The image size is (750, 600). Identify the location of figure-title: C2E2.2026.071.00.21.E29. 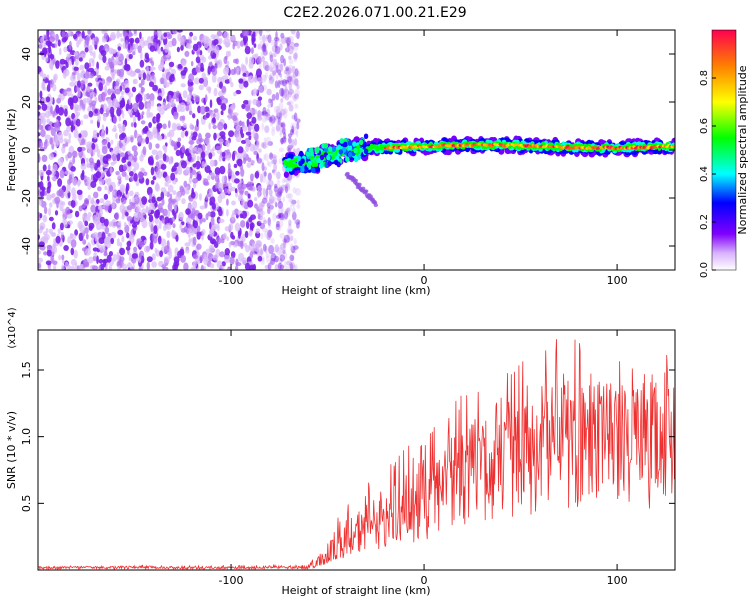
(374, 13).